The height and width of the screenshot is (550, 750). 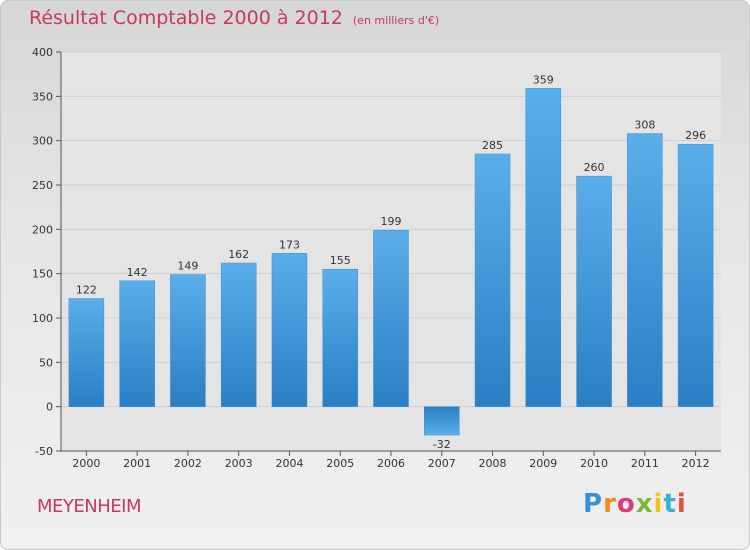 What do you see at coordinates (610, 504) in the screenshot?
I see `logo-letter: r` at bounding box center [610, 504].